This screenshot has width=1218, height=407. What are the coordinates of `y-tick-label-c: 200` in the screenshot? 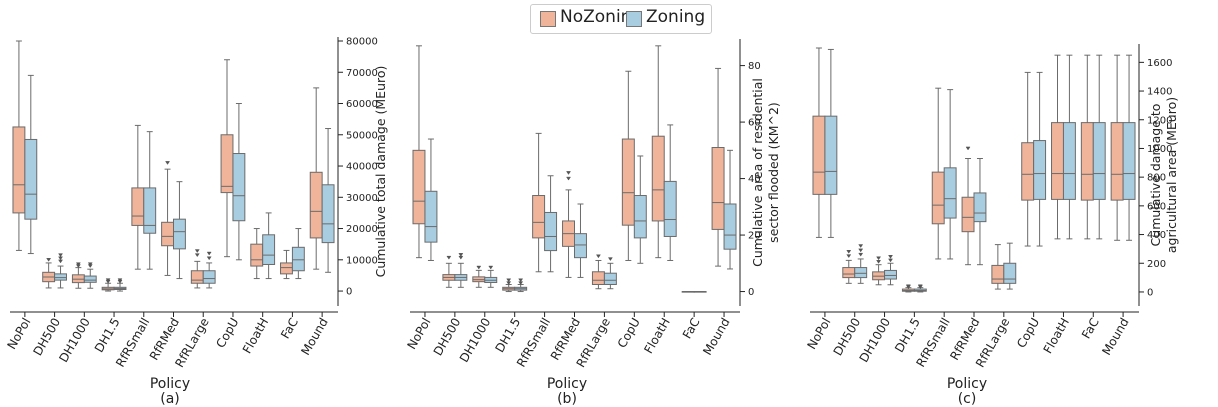 It's located at (1156, 264).